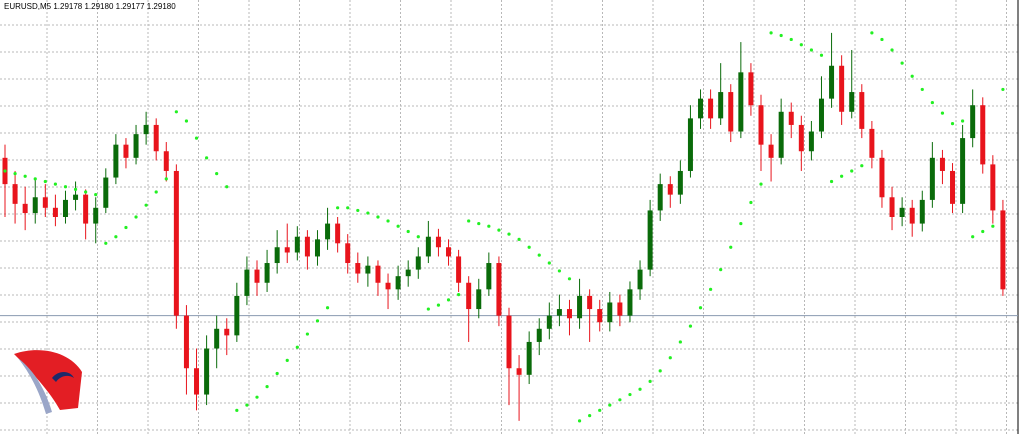  What do you see at coordinates (63, 377) in the screenshot?
I see `logo-detail` at bounding box center [63, 377].